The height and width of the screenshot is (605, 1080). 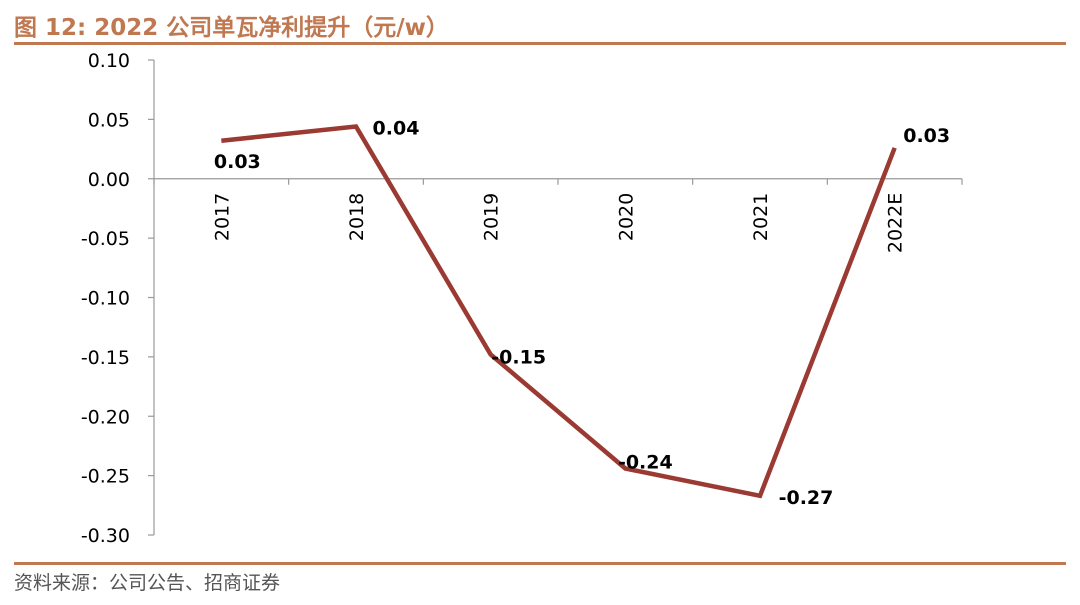 What do you see at coordinates (105, 299) in the screenshot?
I see `y-tick-label: -0.10` at bounding box center [105, 299].